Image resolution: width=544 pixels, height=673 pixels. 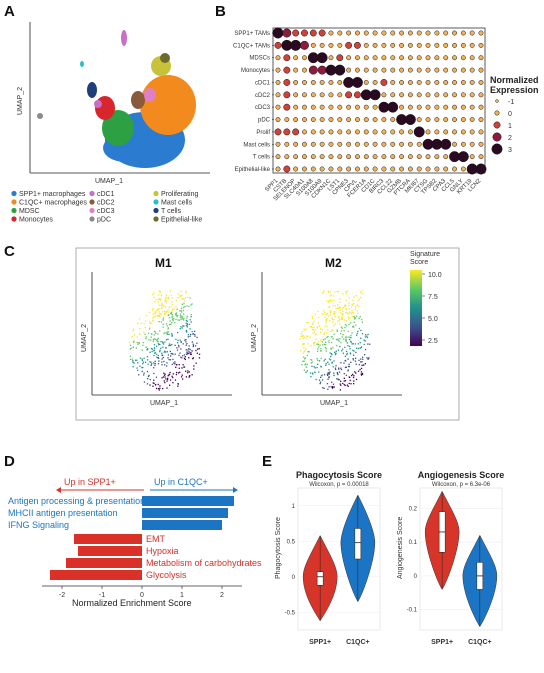 What do you see at coordinates (253, 170) in the screenshot?
I see `dotplot-row-label: Epithelial-like` at bounding box center [253, 170].